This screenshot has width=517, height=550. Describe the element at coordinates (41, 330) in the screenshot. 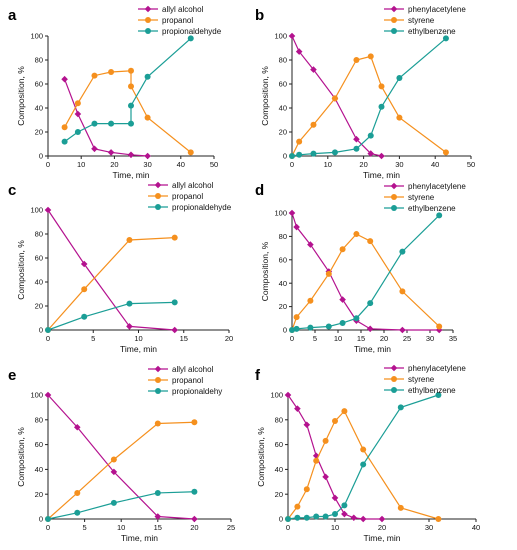

I see `y-tick-label: 0` at that location.